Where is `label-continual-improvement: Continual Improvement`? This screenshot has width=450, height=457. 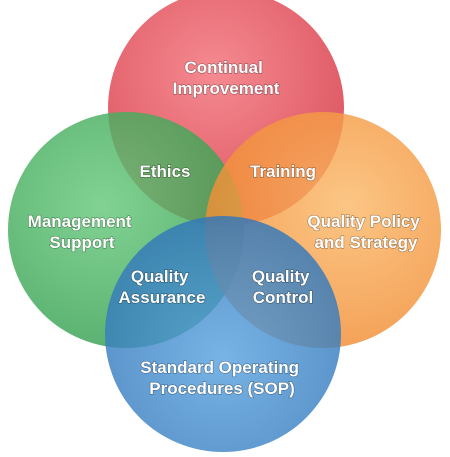 label-continual-improvement: Continual Improvement is located at coordinates (226, 78).